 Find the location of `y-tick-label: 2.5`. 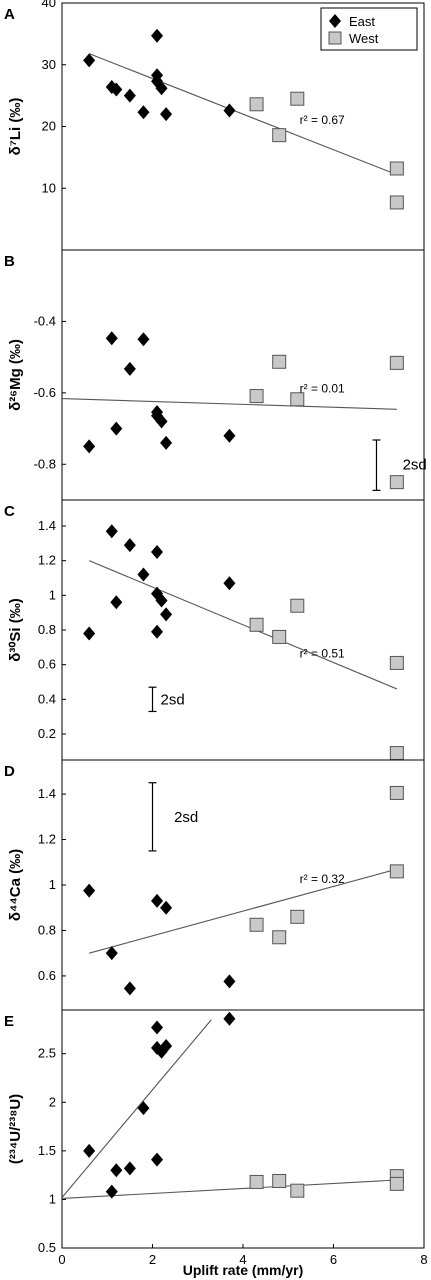

y-tick-label: 2.5 is located at coordinates (47, 1053).